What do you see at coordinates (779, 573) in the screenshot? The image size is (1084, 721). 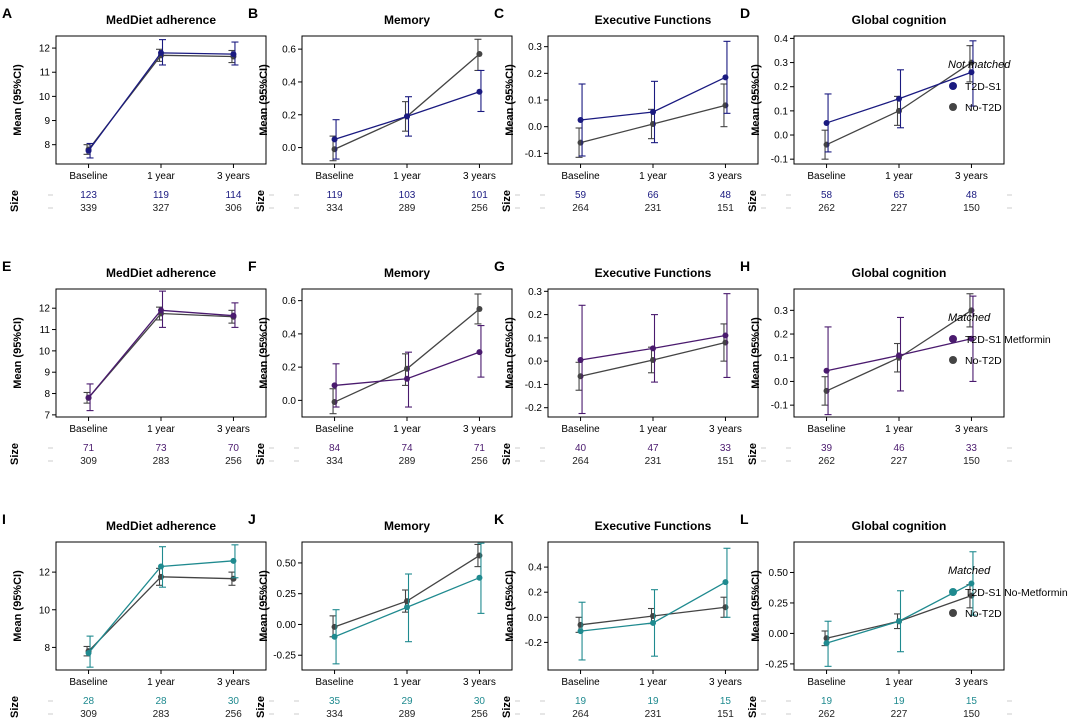 I see `y-tick-label: 0.50` at bounding box center [779, 573].